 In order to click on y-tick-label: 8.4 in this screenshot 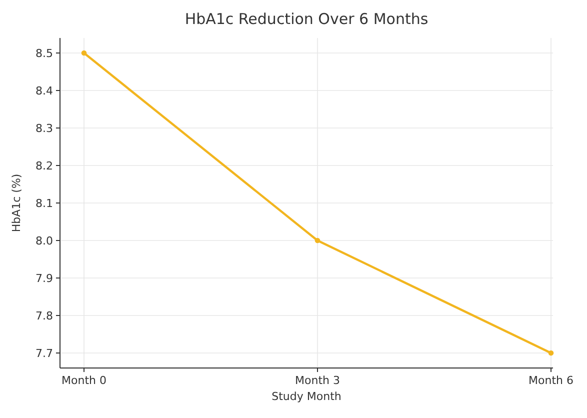, I will do `click(44, 91)`.